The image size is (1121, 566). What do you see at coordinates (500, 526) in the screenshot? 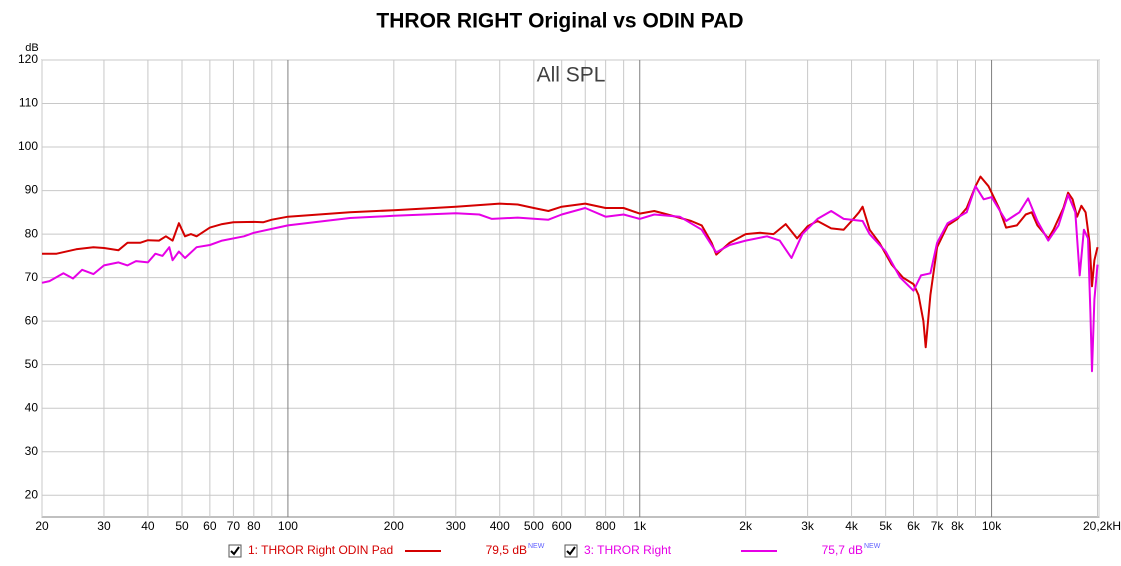
I see `x-tick-label: 400` at bounding box center [500, 526].